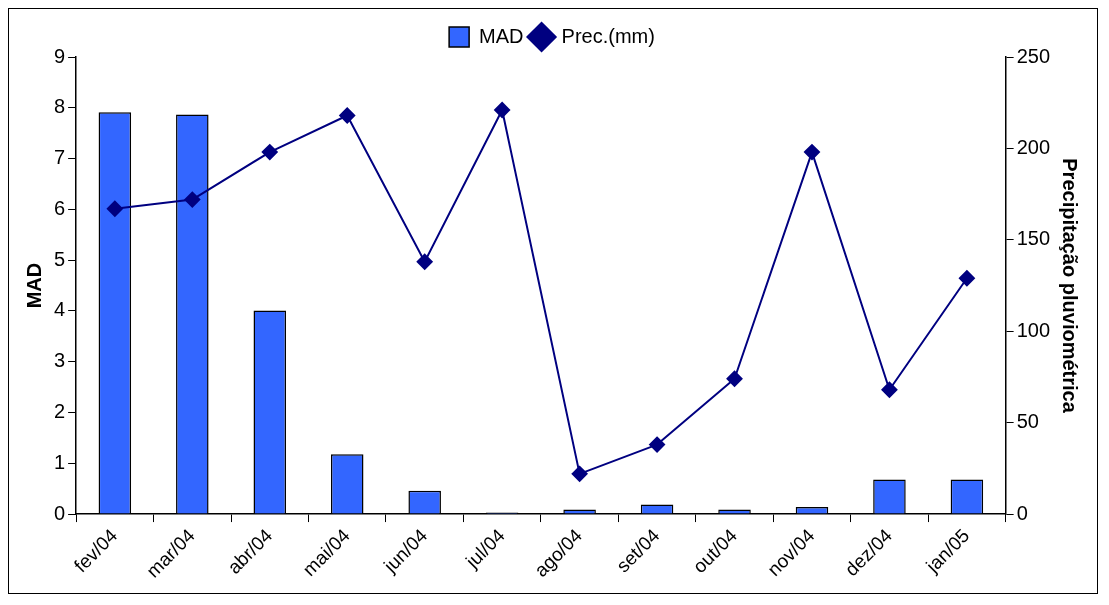 Image resolution: width=1109 pixels, height=605 pixels. Describe the element at coordinates (1033, 55) in the screenshot. I see `y2-tick-label: 250` at that location.